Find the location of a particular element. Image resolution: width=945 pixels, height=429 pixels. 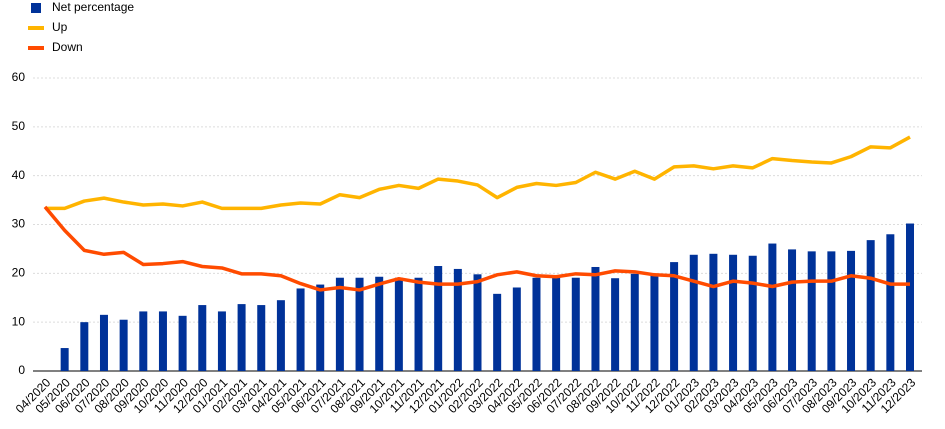

y-tick-label: 20 is located at coordinates (19, 273).